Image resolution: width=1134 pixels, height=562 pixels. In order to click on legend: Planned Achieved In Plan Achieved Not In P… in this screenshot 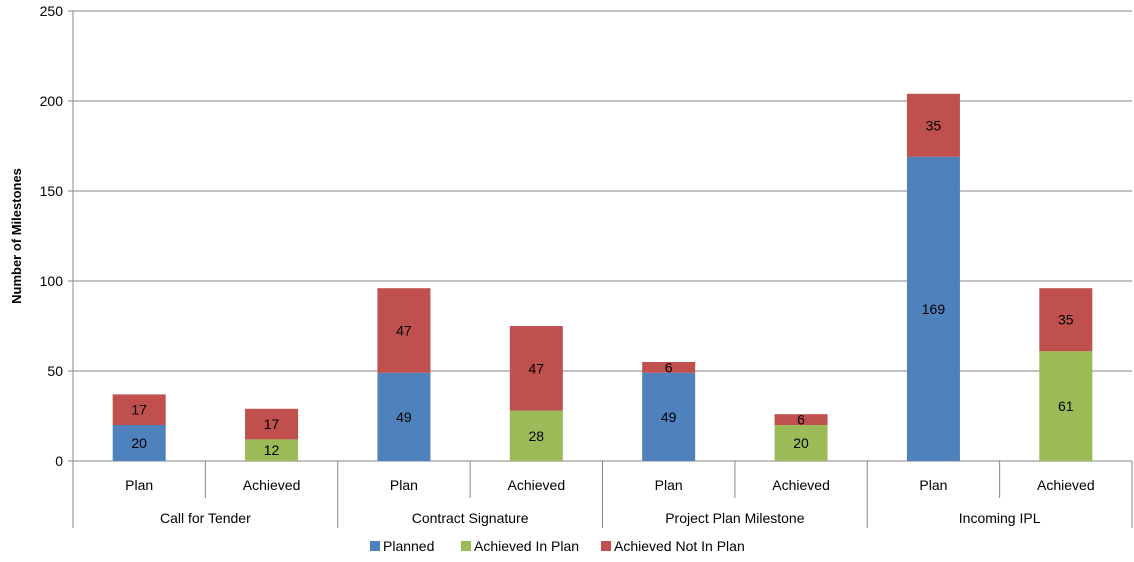, I will do `click(557, 546)`.